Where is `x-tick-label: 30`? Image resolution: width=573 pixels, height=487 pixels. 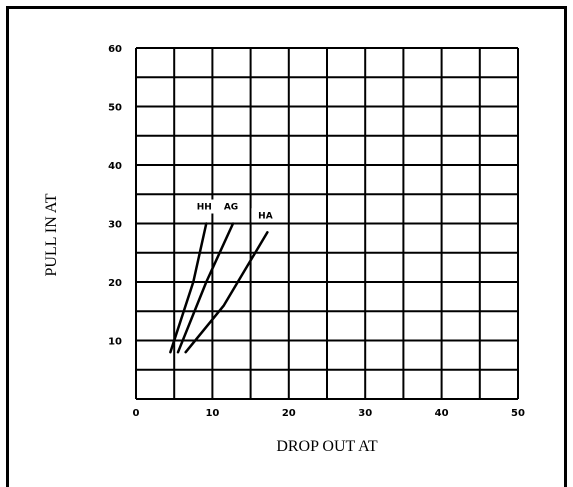 x-tick-label: 30 is located at coordinates (365, 413).